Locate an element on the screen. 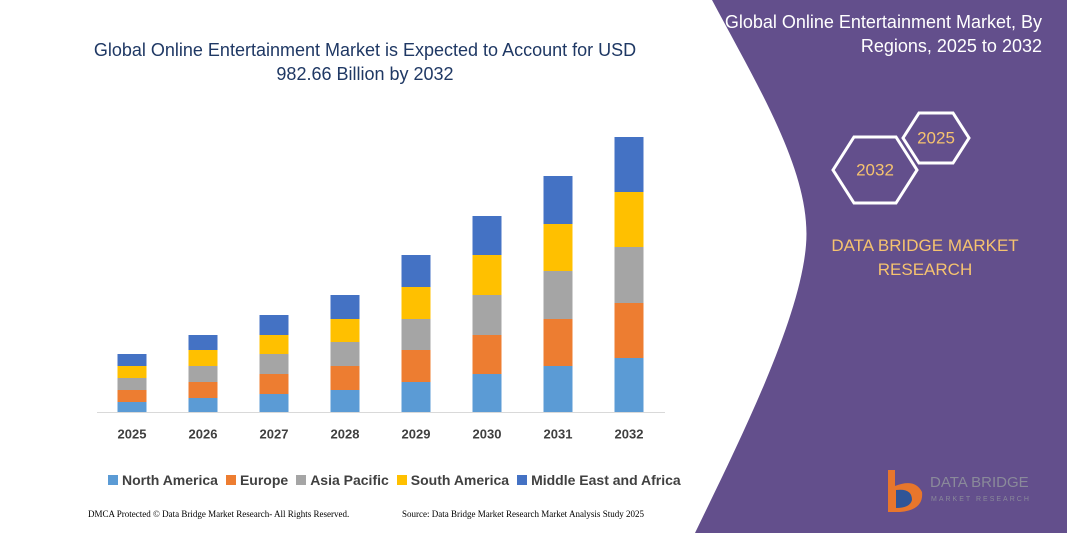 The width and height of the screenshot is (1067, 533). x-tick-label: 2032 is located at coordinates (629, 433).